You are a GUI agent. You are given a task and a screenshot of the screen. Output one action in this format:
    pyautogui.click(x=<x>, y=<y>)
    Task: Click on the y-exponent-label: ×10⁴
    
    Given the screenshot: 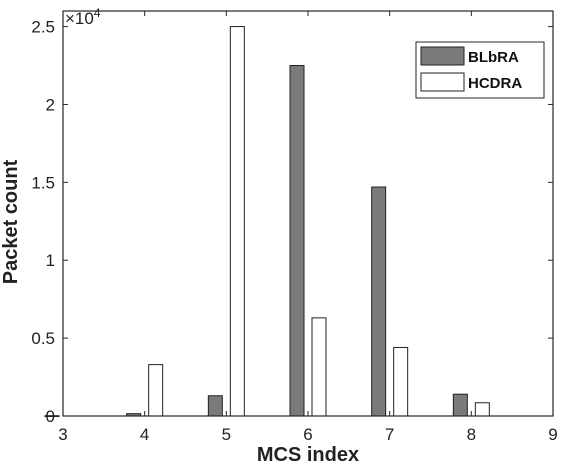 What is the action you would take?
    pyautogui.click(x=83, y=17)
    